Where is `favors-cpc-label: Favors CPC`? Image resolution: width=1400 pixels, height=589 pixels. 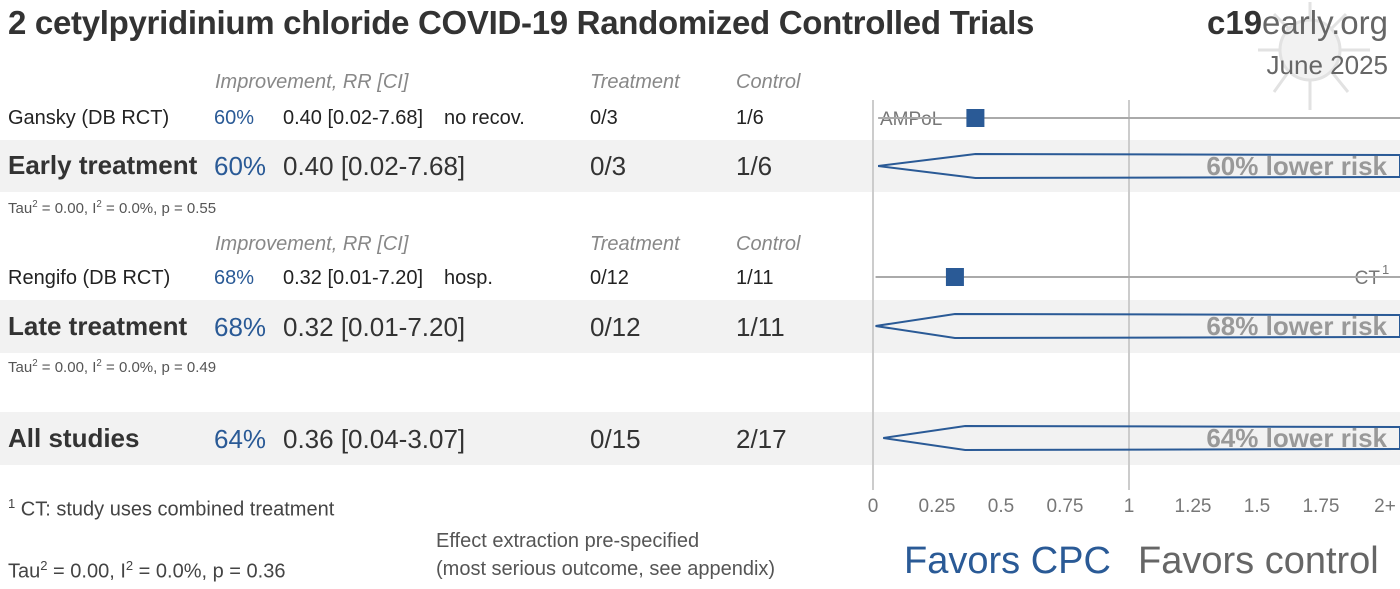
favors-cpc-label: Favors CPC is located at coordinates (1007, 561).